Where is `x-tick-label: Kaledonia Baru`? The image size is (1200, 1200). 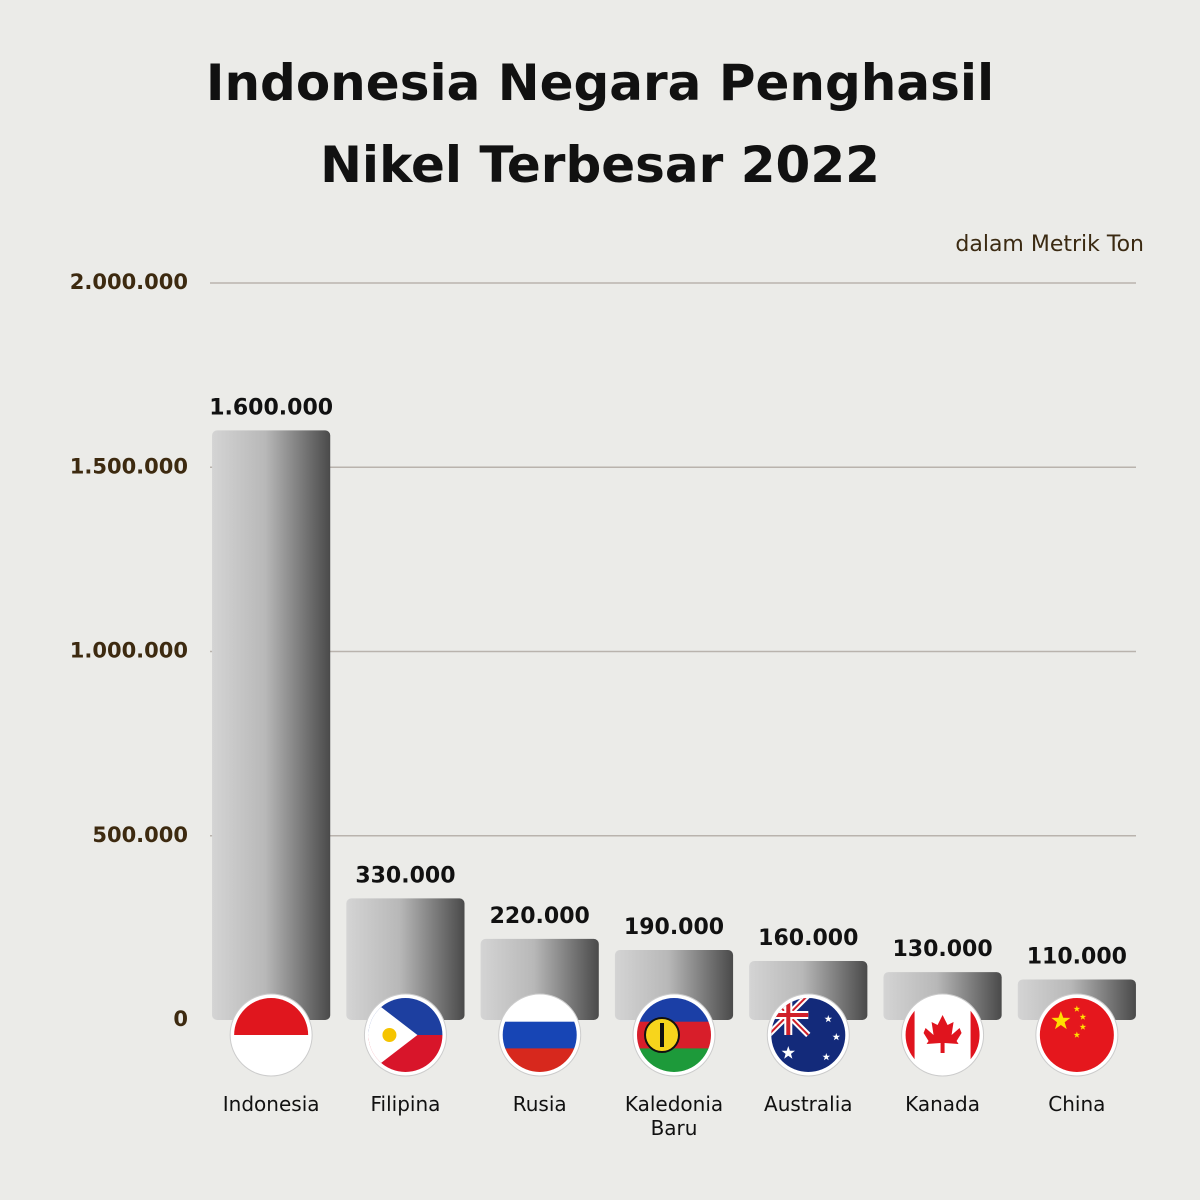
x-tick-label: Kaledonia Baru is located at coordinates (674, 1116).